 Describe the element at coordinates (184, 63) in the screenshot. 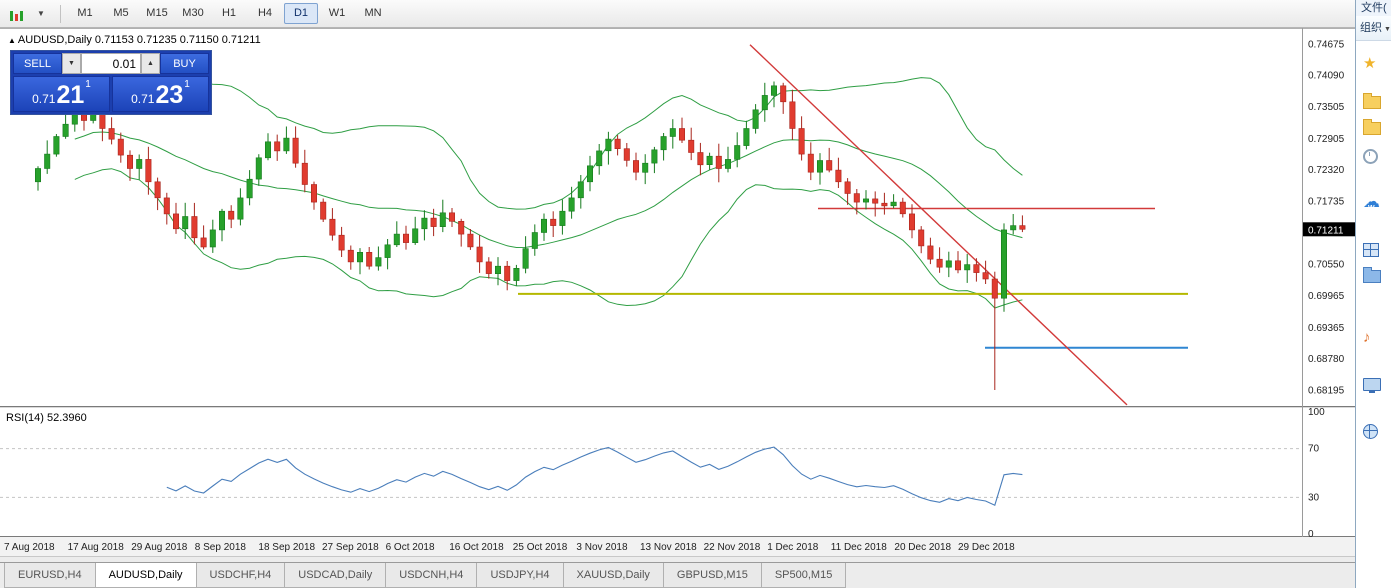

I see `buy-button: BUY` at that location.